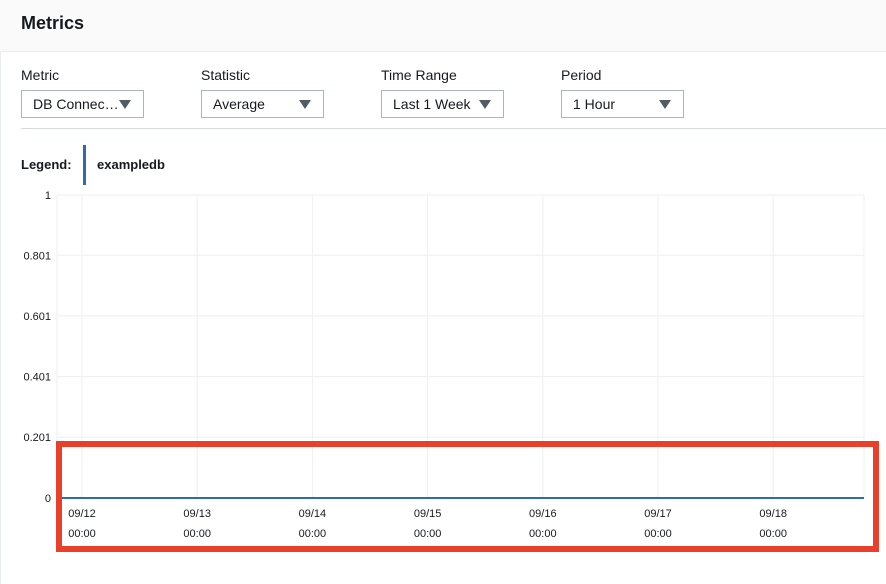 This screenshot has width=886, height=584. What do you see at coordinates (658, 514) in the screenshot?
I see `x-tick-date: 09/17` at bounding box center [658, 514].